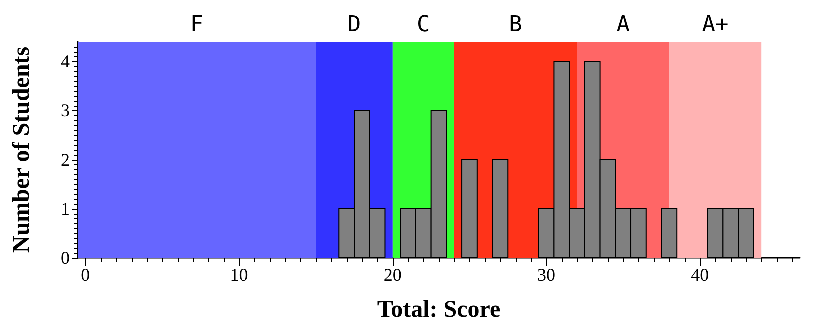 The width and height of the screenshot is (817, 335). I want to click on band-label: A, so click(623, 25).